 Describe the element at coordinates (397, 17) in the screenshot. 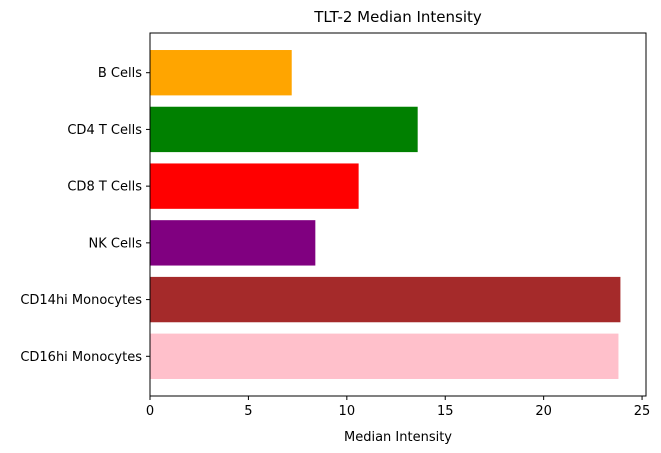

I see `chart-title: TLT-2 Median Intensity` at that location.